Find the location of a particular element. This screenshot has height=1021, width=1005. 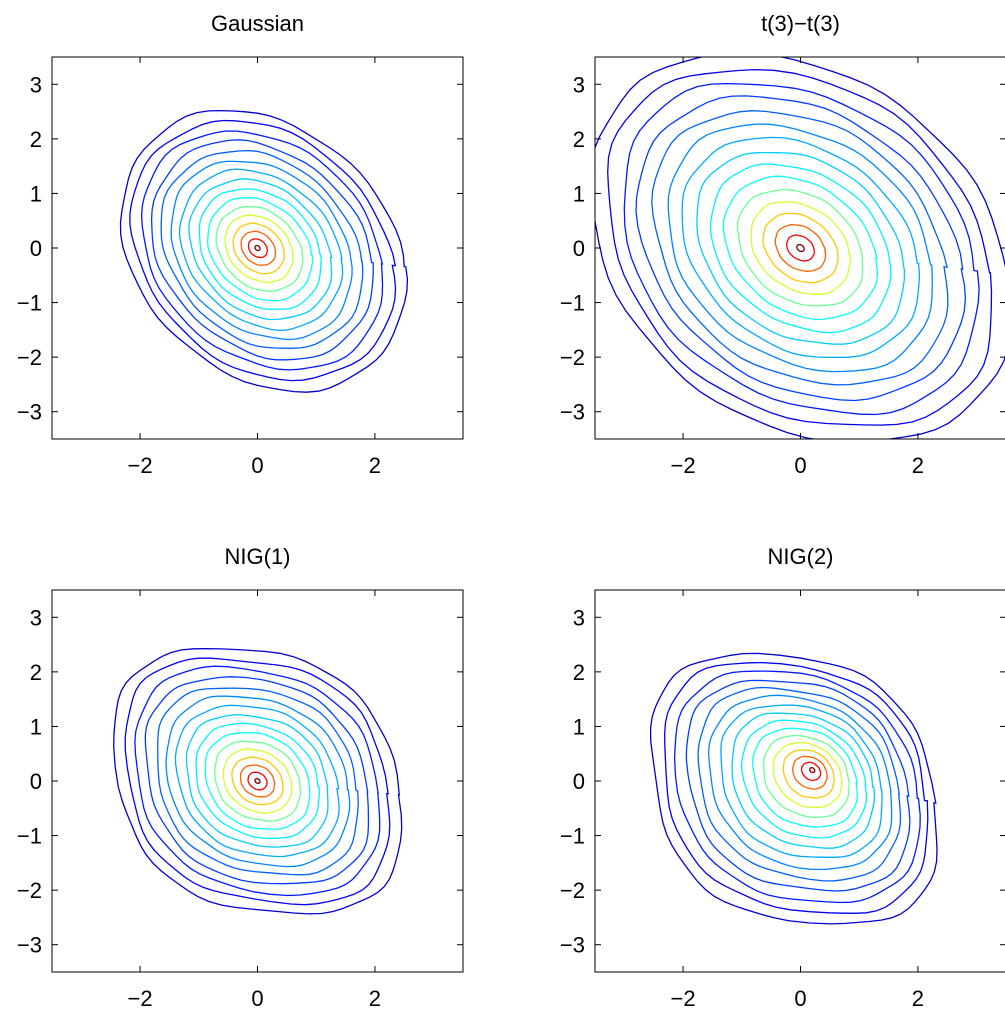

panel-title: NIG(1) is located at coordinates (258, 556).